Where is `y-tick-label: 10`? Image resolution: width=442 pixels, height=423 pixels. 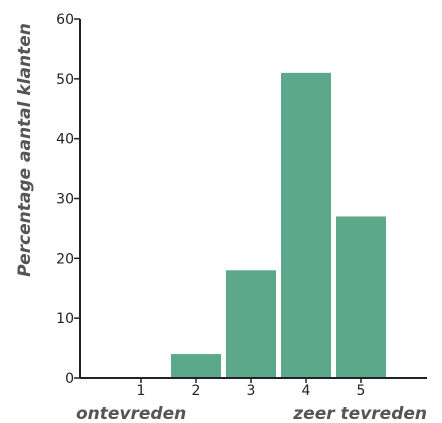
y-tick-label: 10 is located at coordinates (65, 319).